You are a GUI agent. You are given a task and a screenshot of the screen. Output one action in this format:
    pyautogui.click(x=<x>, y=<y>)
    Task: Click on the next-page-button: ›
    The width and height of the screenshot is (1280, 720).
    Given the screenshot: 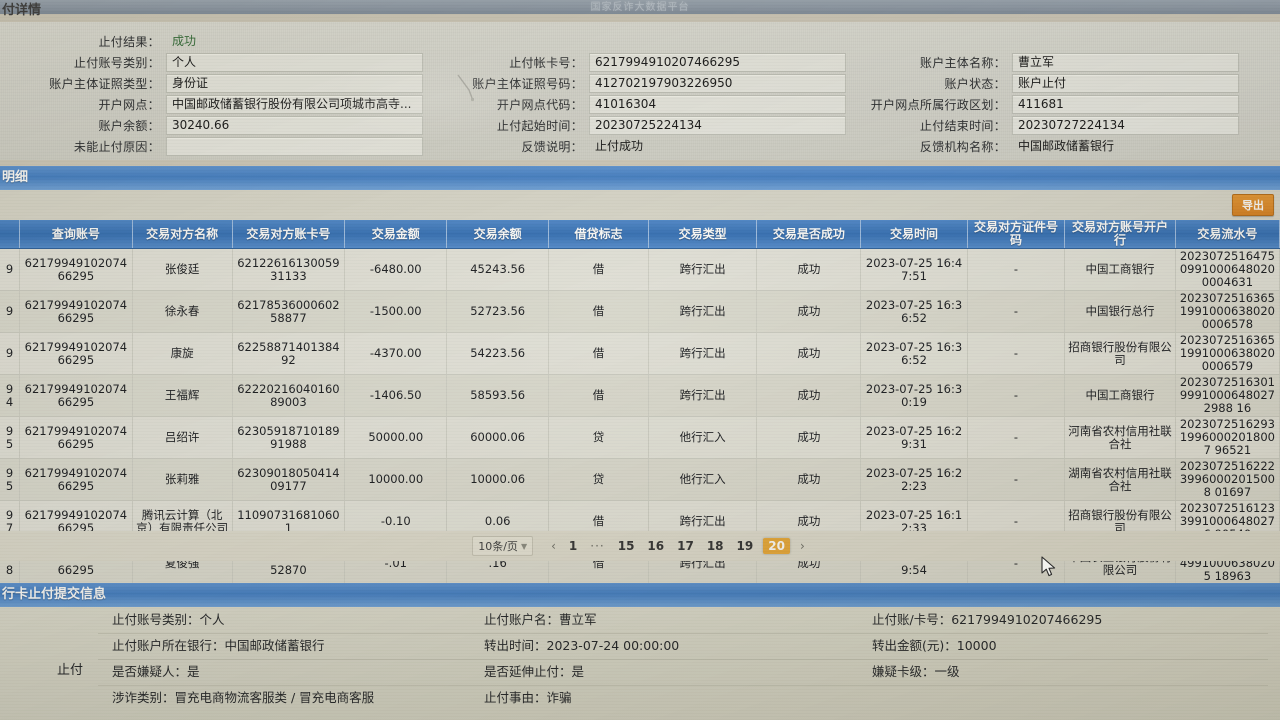 What is the action you would take?
    pyautogui.click(x=802, y=546)
    